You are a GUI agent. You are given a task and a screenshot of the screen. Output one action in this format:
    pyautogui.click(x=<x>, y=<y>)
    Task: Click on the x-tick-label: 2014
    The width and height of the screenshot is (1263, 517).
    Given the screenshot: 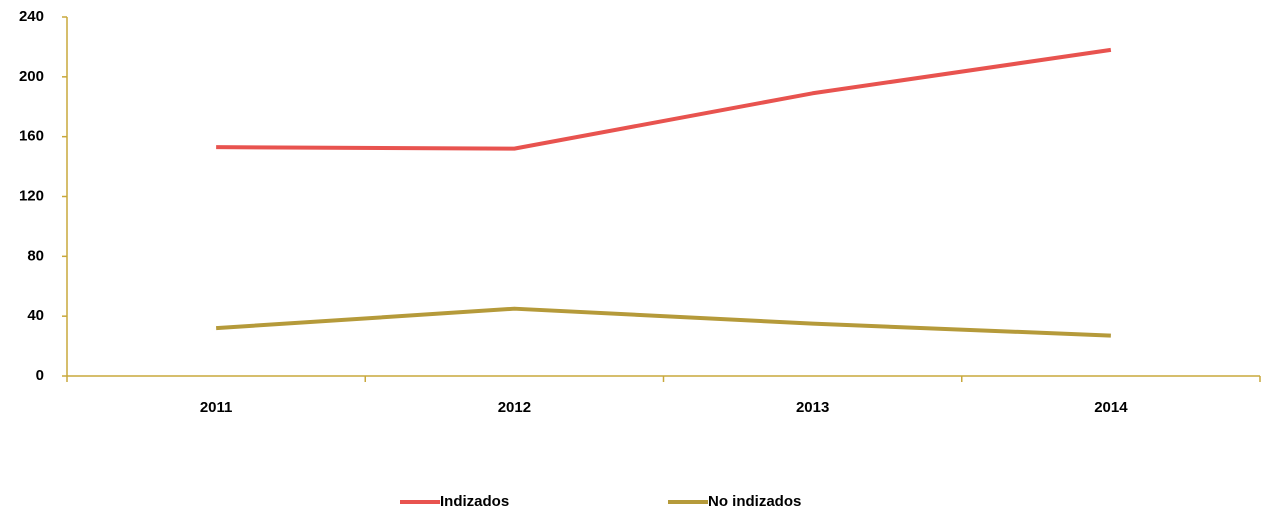 What is the action you would take?
    pyautogui.click(x=1111, y=407)
    